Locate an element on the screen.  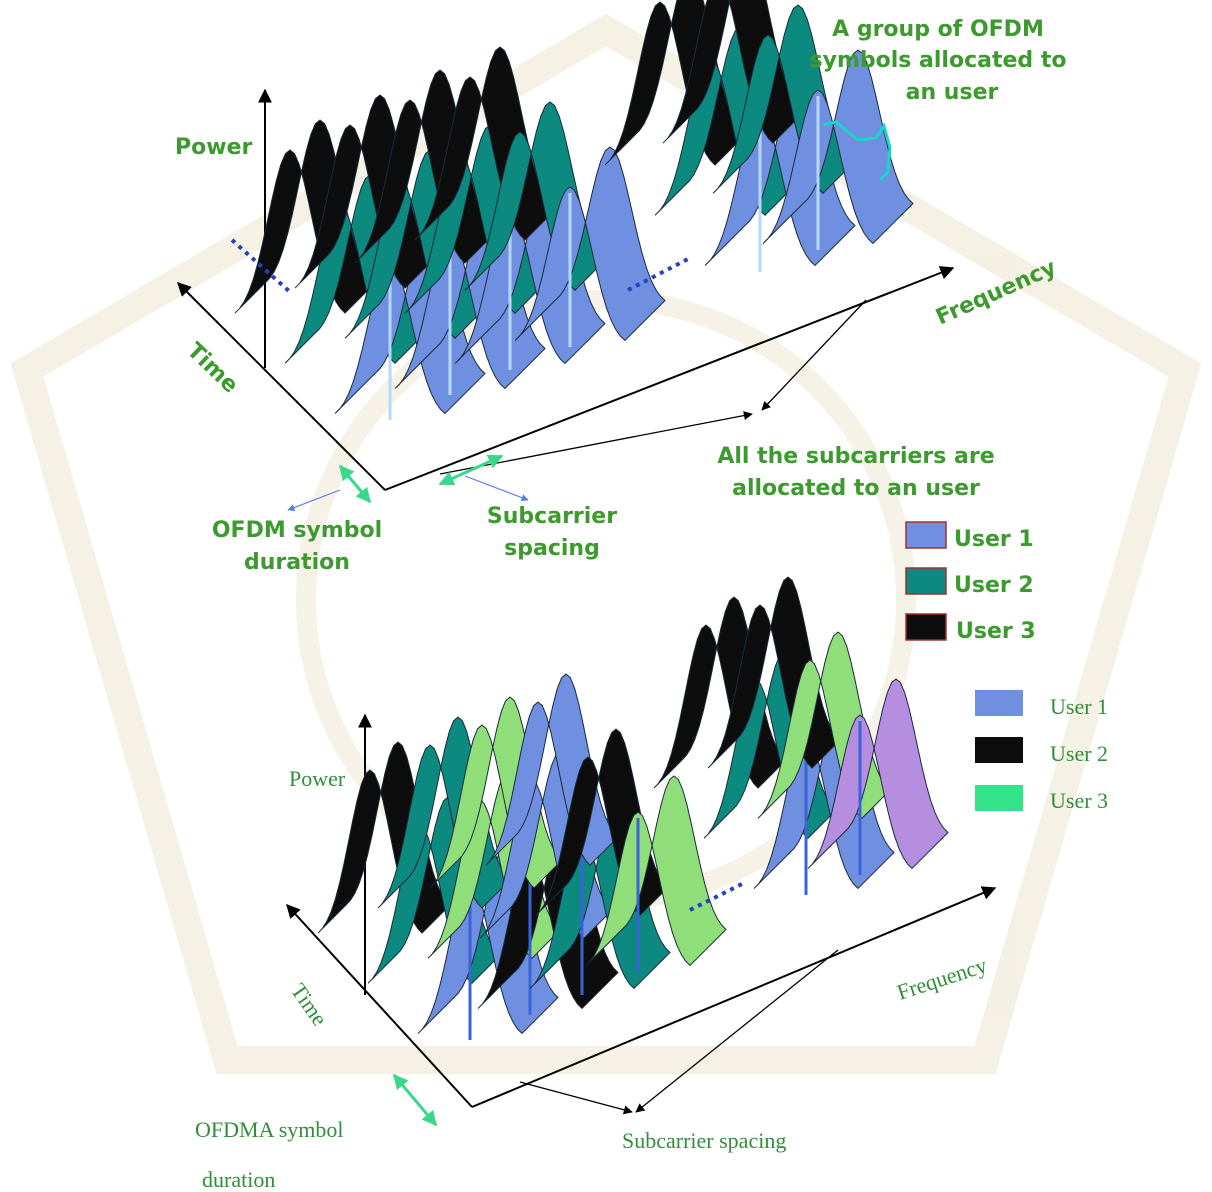
top-symbol-duration-line-2: duration is located at coordinates (297, 562).